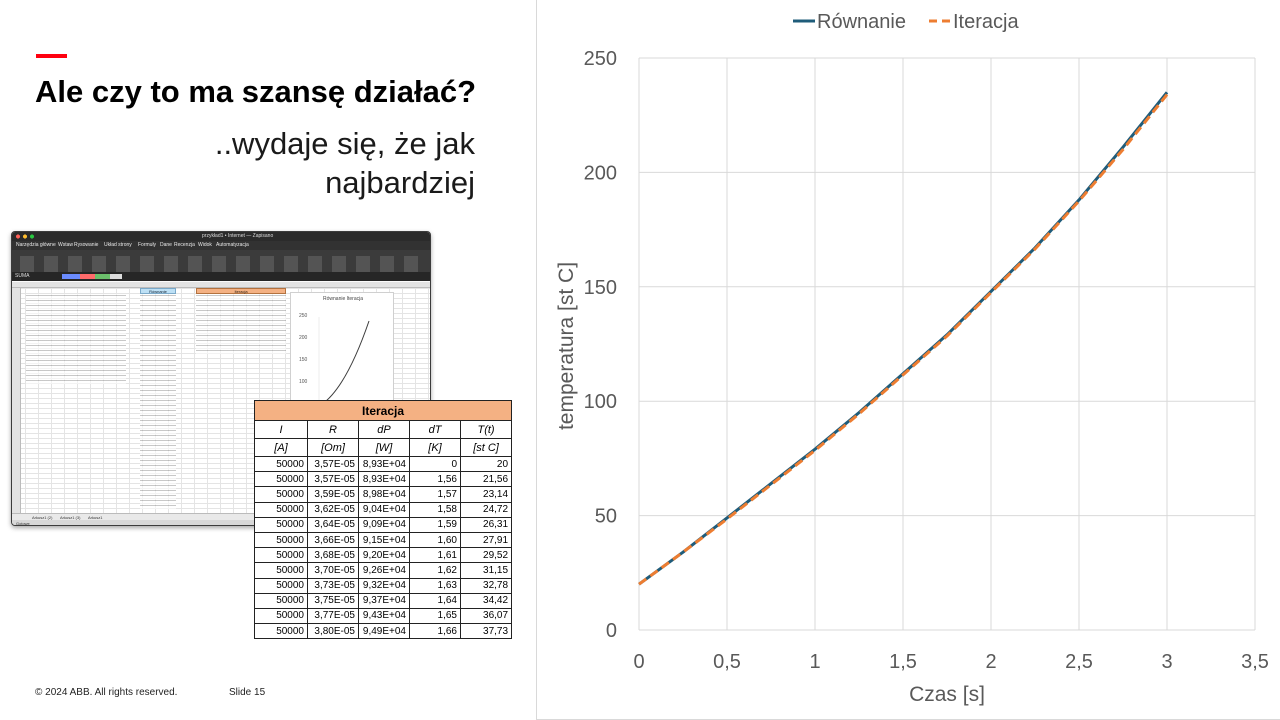  What do you see at coordinates (566, 346) in the screenshot?
I see `y-axis-label: temperatura [st C]` at bounding box center [566, 346].